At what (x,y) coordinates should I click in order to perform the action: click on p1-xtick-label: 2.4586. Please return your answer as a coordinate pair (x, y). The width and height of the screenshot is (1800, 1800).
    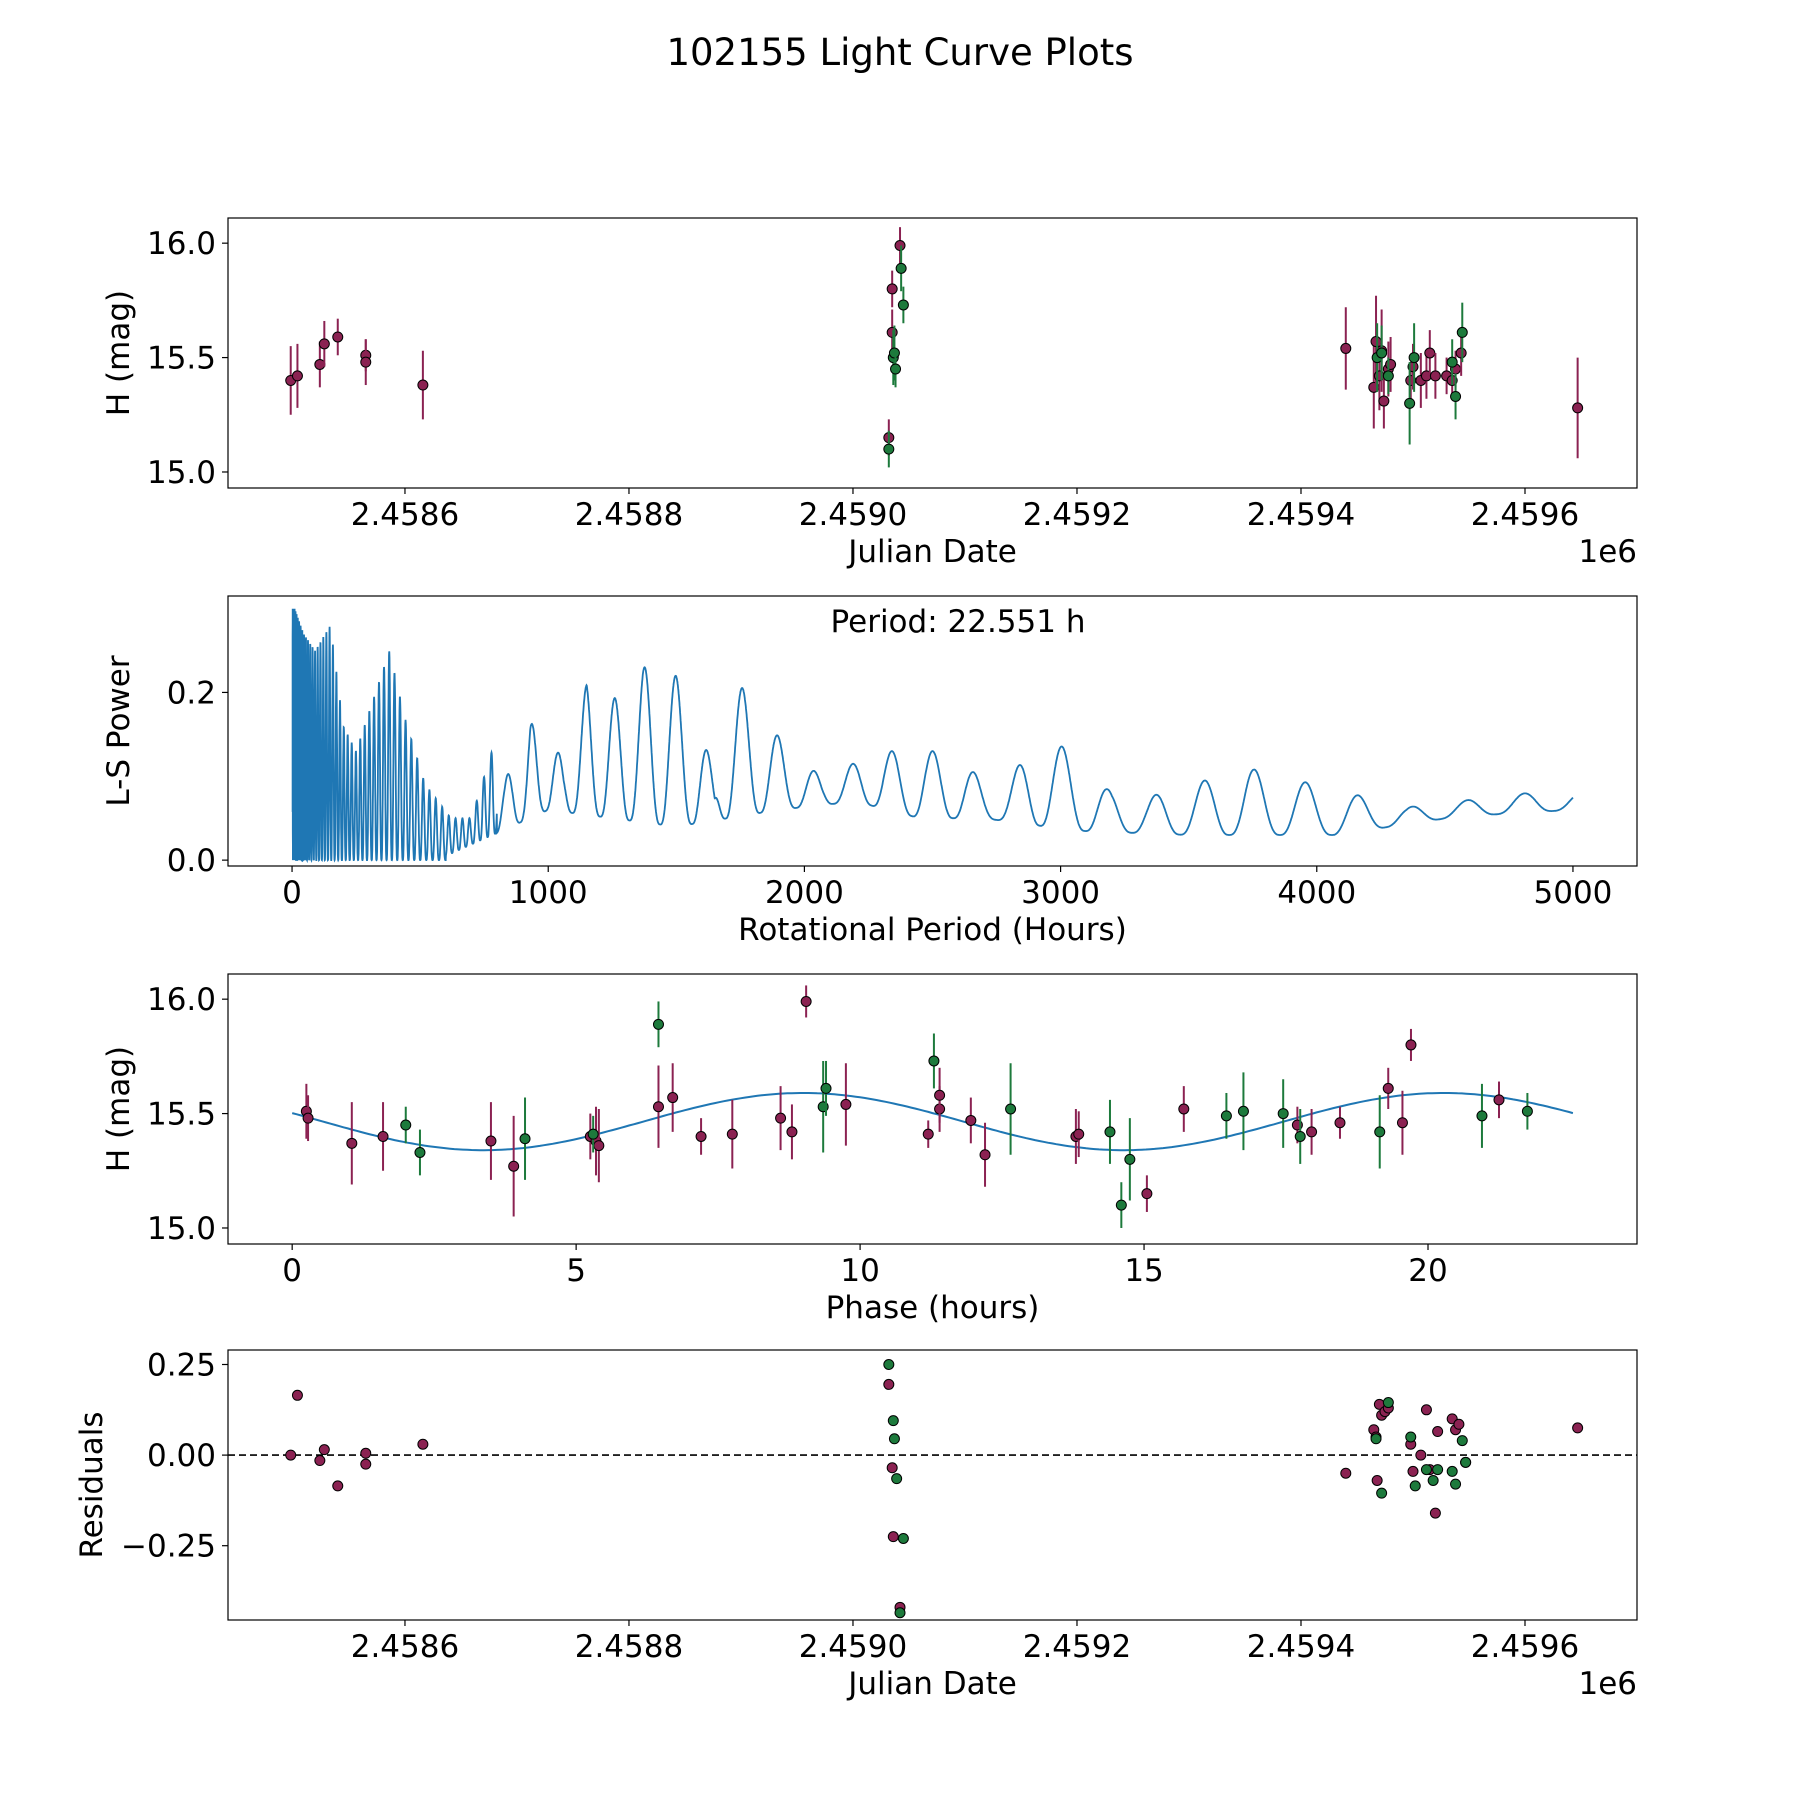
    Looking at the image, I should click on (405, 515).